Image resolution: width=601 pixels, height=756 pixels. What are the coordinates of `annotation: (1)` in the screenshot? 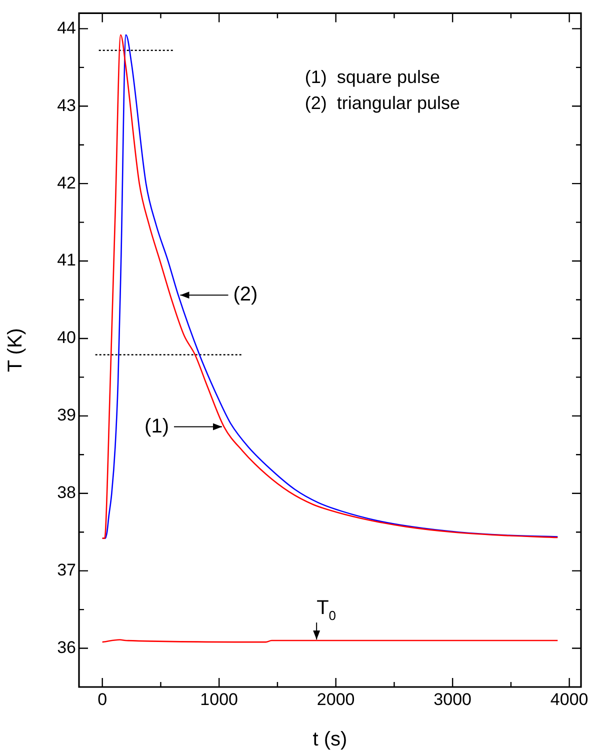 It's located at (157, 426).